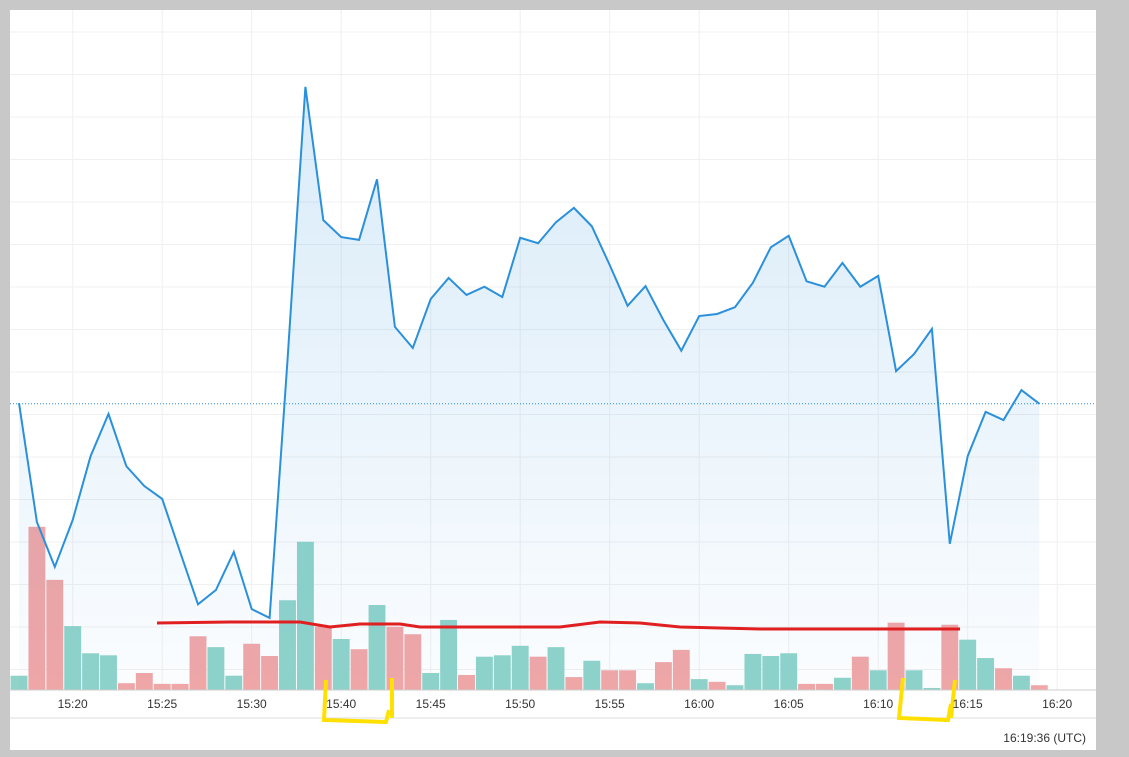 This screenshot has height=757, width=1129. Describe the element at coordinates (162, 704) in the screenshot. I see `x-tick-label: 15:25` at that location.